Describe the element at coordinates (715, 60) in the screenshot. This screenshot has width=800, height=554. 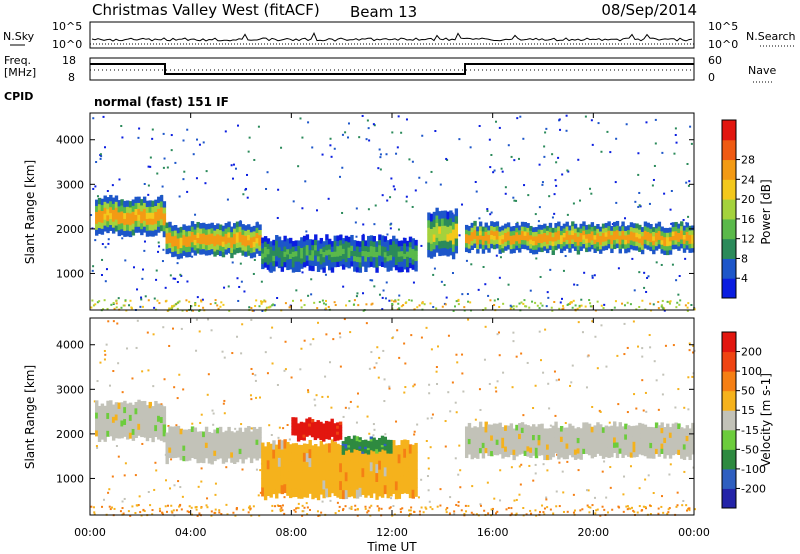
I see `nave-tick-top: 60` at that location.